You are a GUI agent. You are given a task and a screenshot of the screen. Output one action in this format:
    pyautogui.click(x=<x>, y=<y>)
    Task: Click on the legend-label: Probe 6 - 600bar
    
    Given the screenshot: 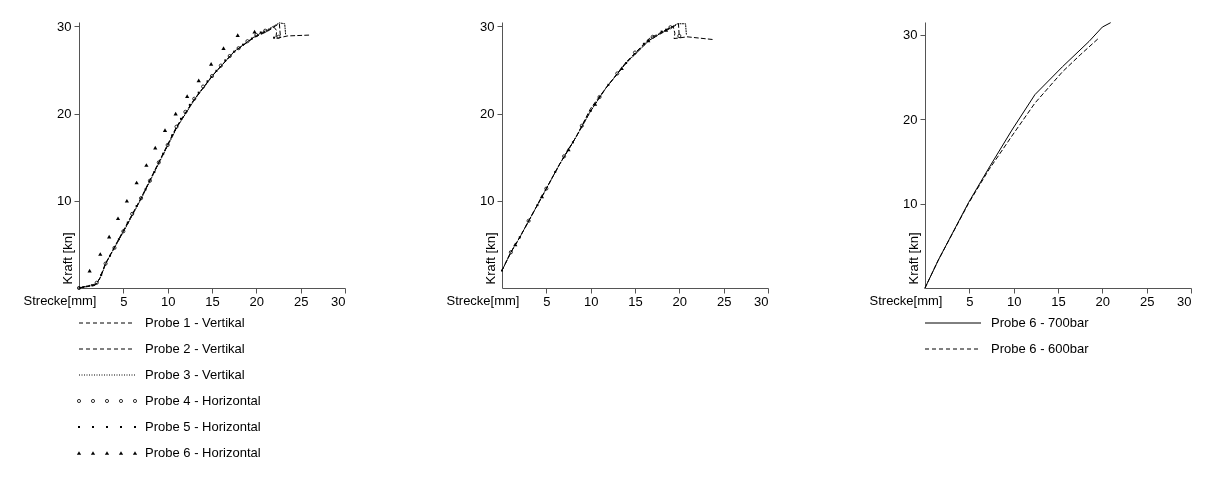 What is the action you would take?
    pyautogui.click(x=1040, y=348)
    